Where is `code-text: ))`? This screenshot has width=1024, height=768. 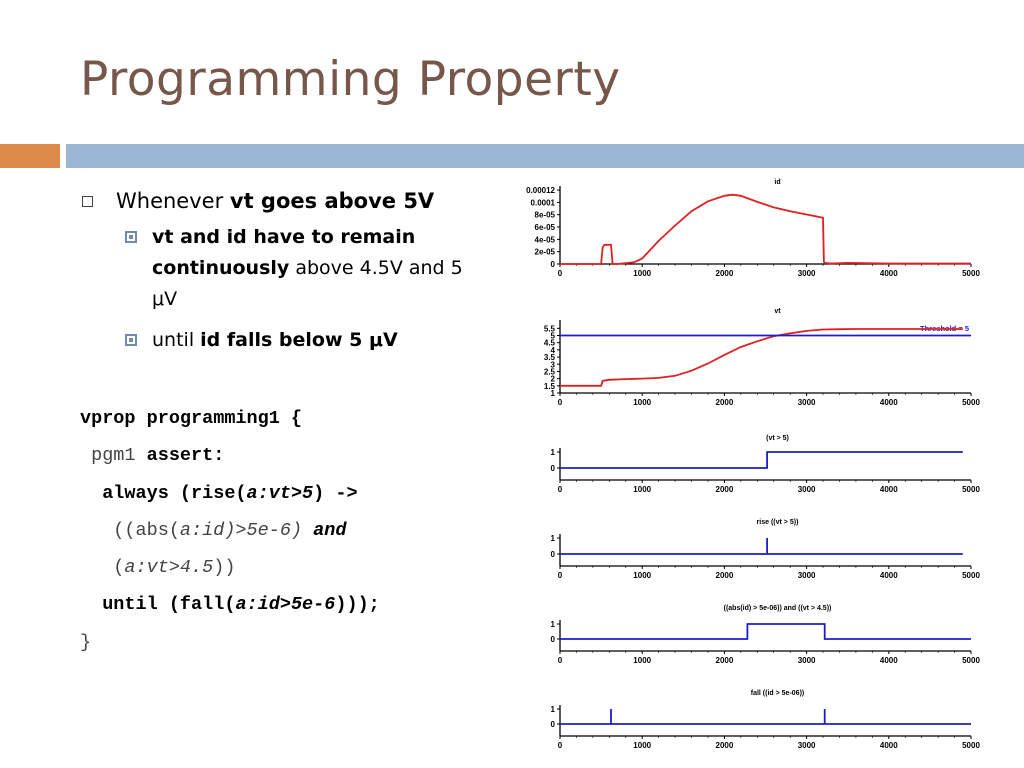 code-text: )) is located at coordinates (224, 568).